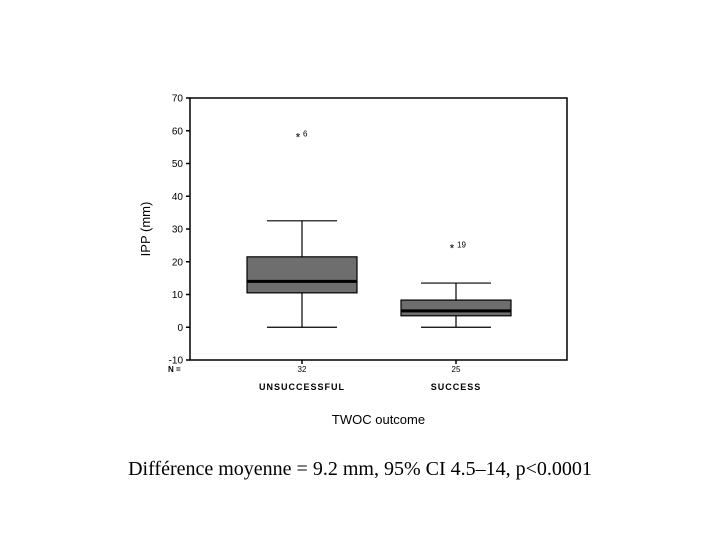  Describe the element at coordinates (456, 387) in the screenshot. I see `category-label: SUCCESS` at that location.